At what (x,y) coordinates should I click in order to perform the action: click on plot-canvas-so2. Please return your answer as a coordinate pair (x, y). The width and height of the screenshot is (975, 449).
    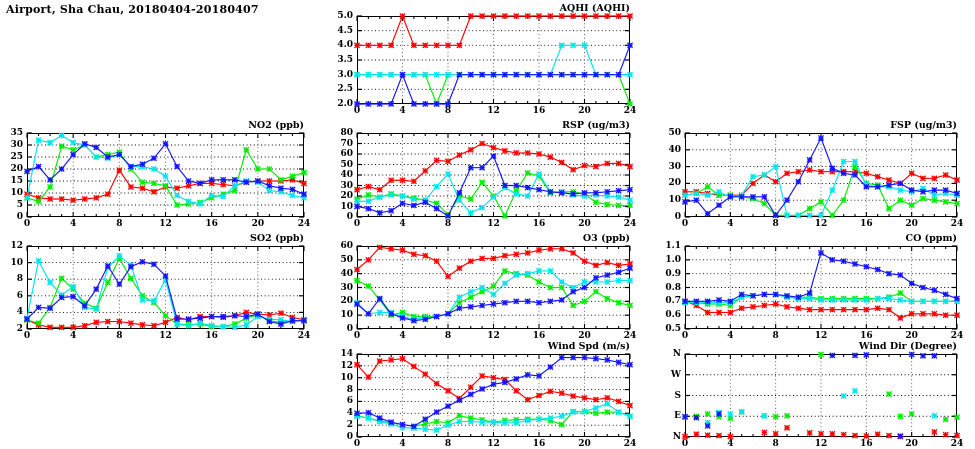
    Looking at the image, I should click on (165, 287).